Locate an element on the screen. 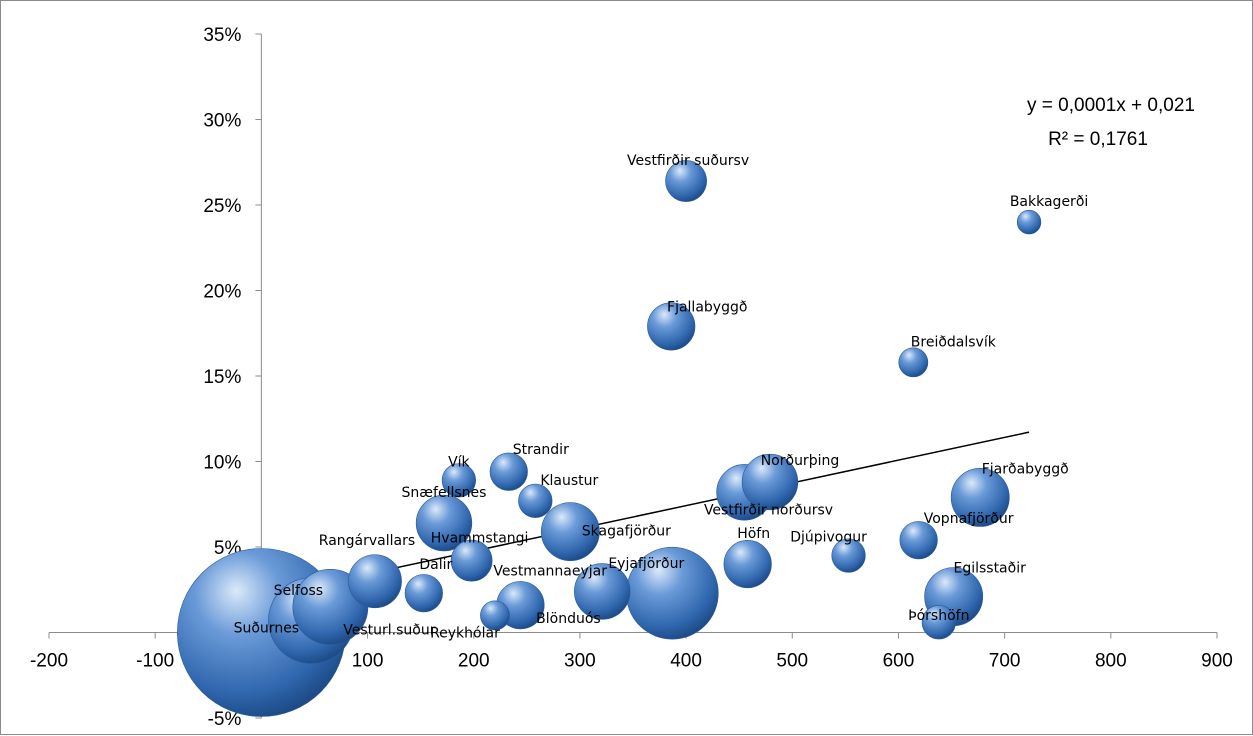 This screenshot has height=736, width=1253. y-tick-label: 20% is located at coordinates (222, 292).